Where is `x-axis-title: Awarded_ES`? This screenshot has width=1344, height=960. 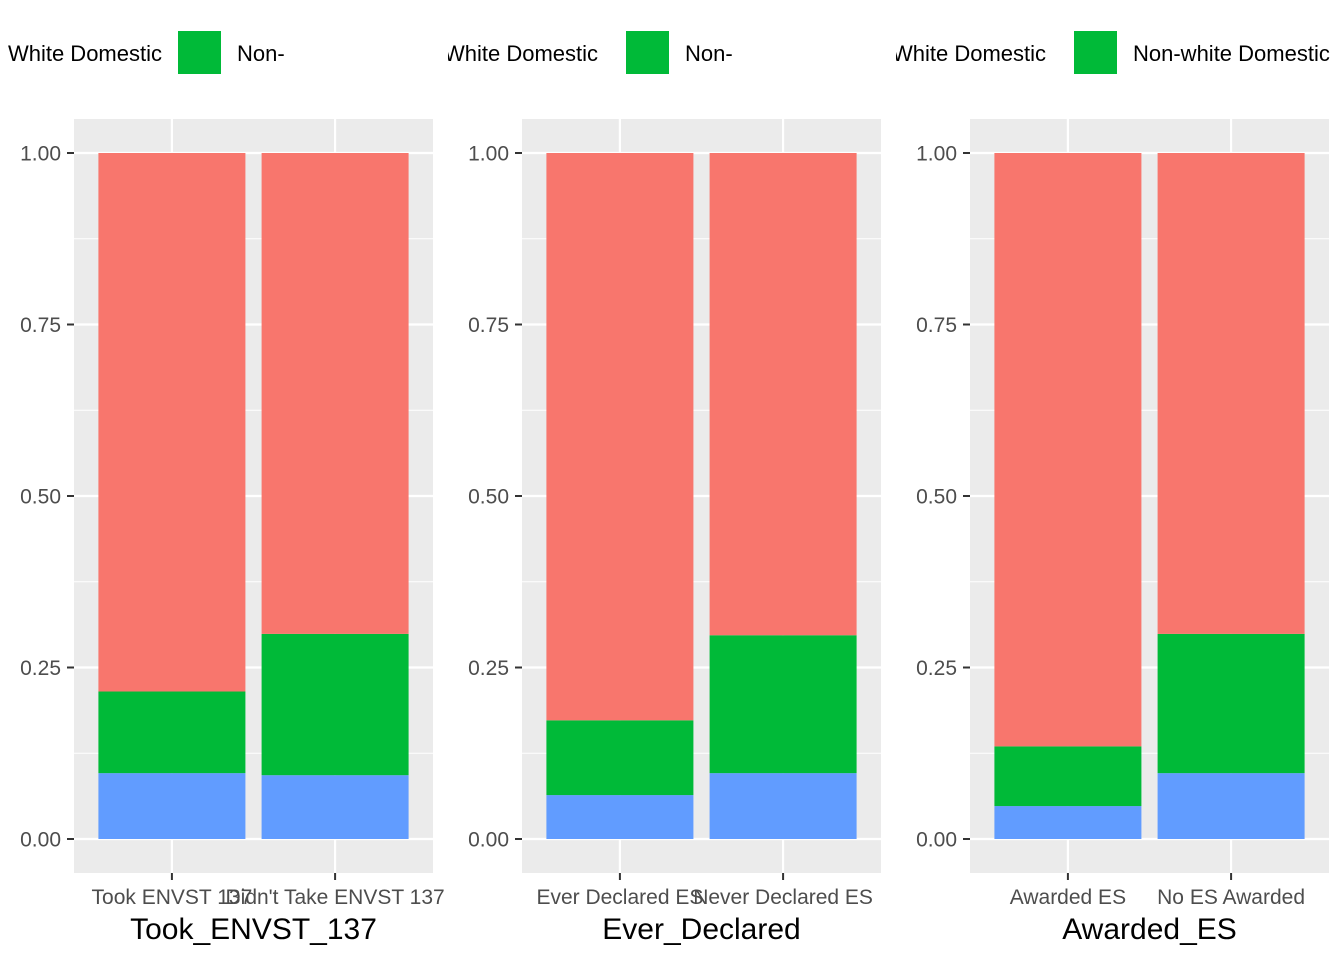
x-axis-title: Awarded_ES is located at coordinates (1149, 929).